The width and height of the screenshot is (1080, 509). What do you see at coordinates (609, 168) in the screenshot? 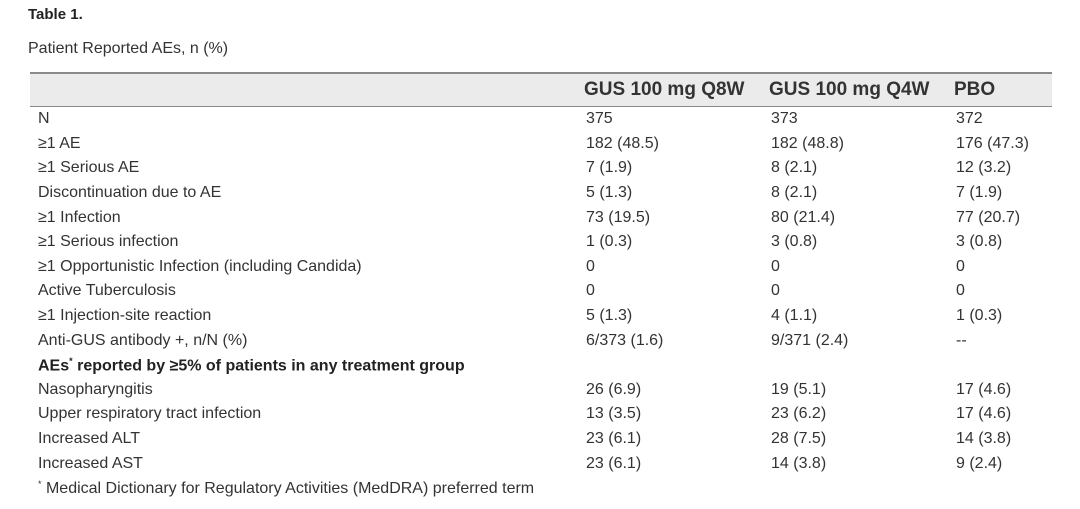
I see `cell-gus-q8w: 7 (1.9)` at bounding box center [609, 168].